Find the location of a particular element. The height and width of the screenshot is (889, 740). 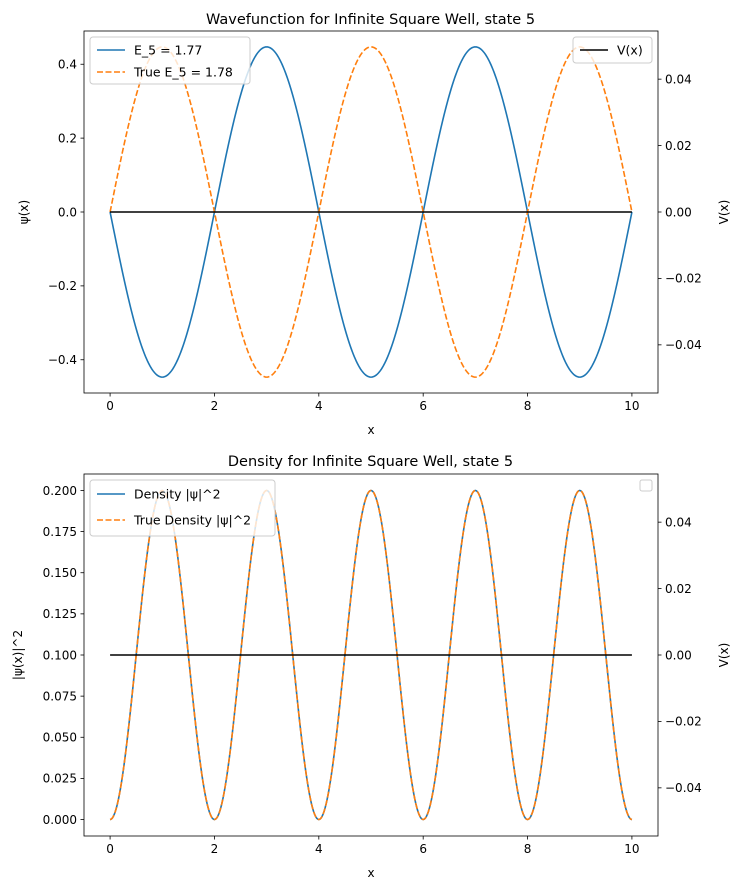

y-axis-label: ψ(x) is located at coordinates (24, 212).